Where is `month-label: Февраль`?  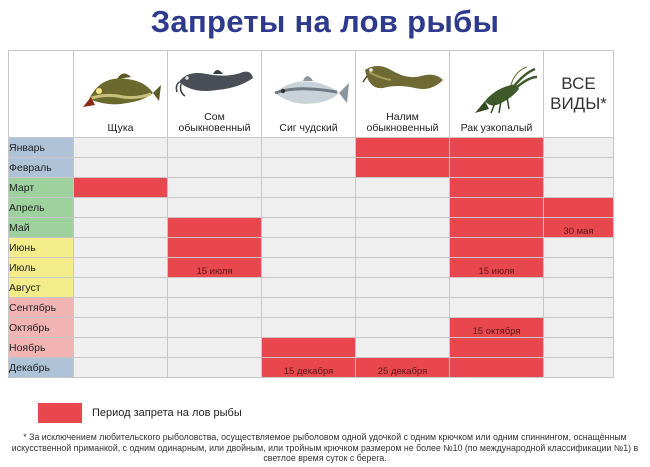 month-label: Февраль is located at coordinates (41, 167).